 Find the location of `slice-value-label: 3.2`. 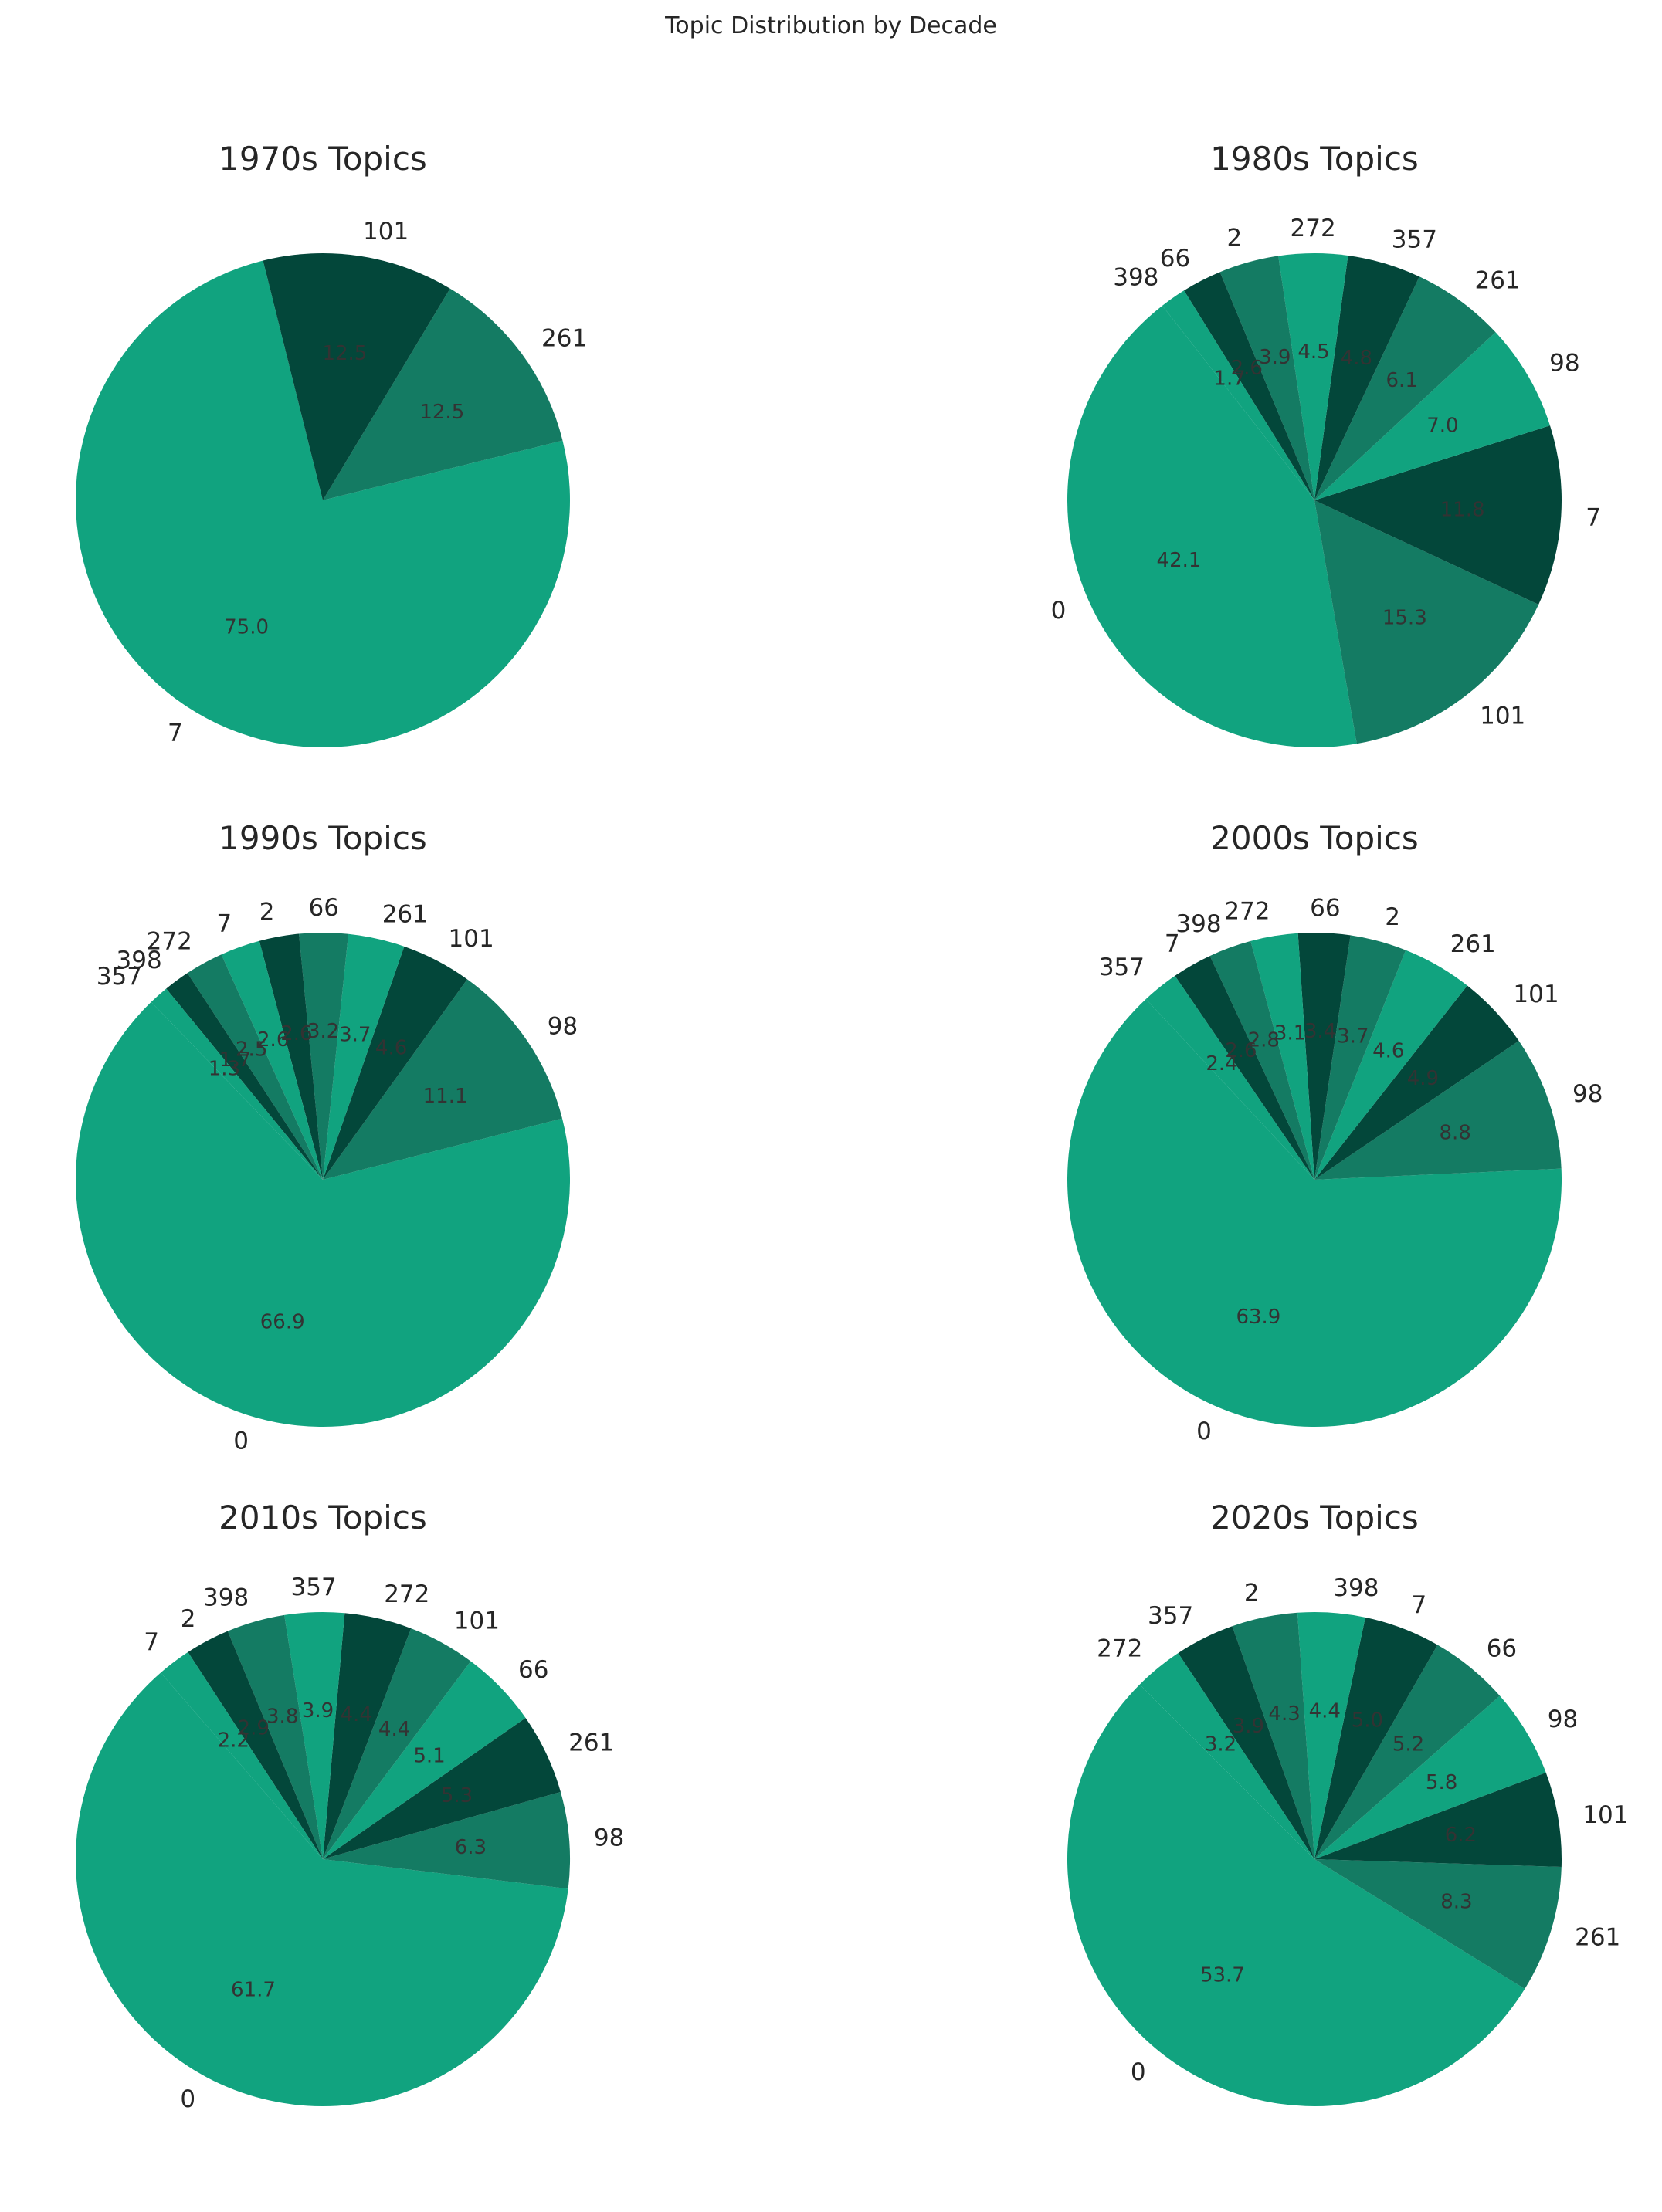

slice-value-label: 3.2 is located at coordinates (1220, 1744).